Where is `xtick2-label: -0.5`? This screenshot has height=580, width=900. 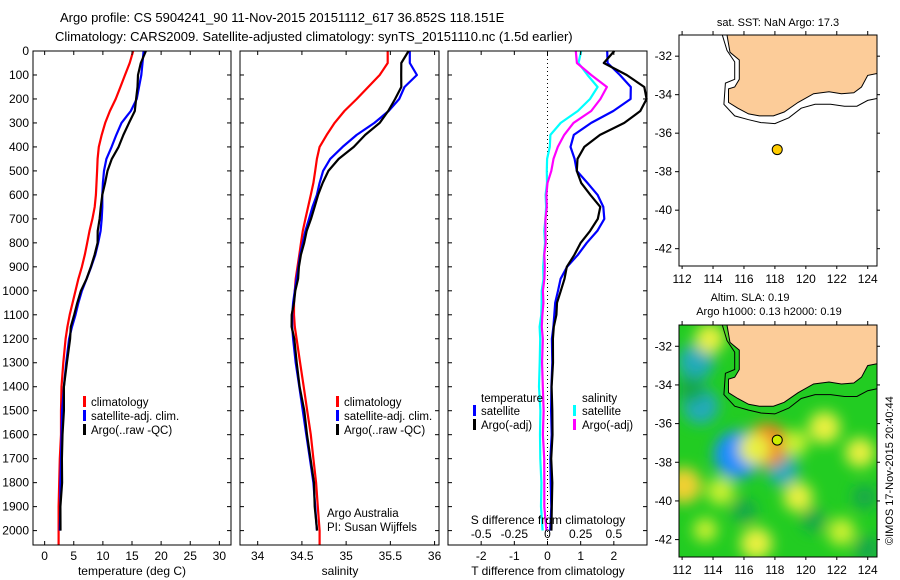 xtick2-label: -0.5 is located at coordinates (481, 534).